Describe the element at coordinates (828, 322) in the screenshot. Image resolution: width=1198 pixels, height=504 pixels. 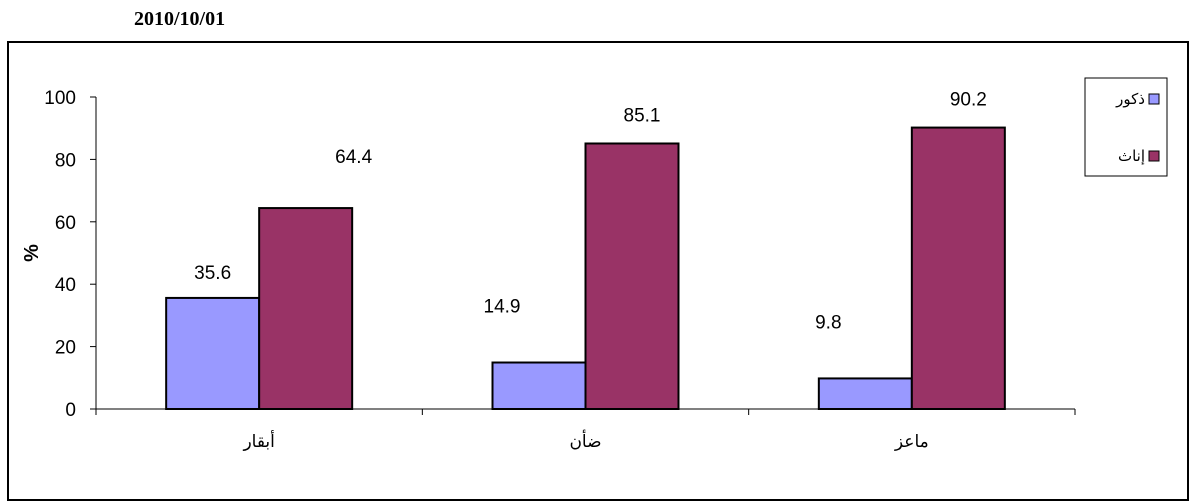
I see `data-label: 9.8` at that location.